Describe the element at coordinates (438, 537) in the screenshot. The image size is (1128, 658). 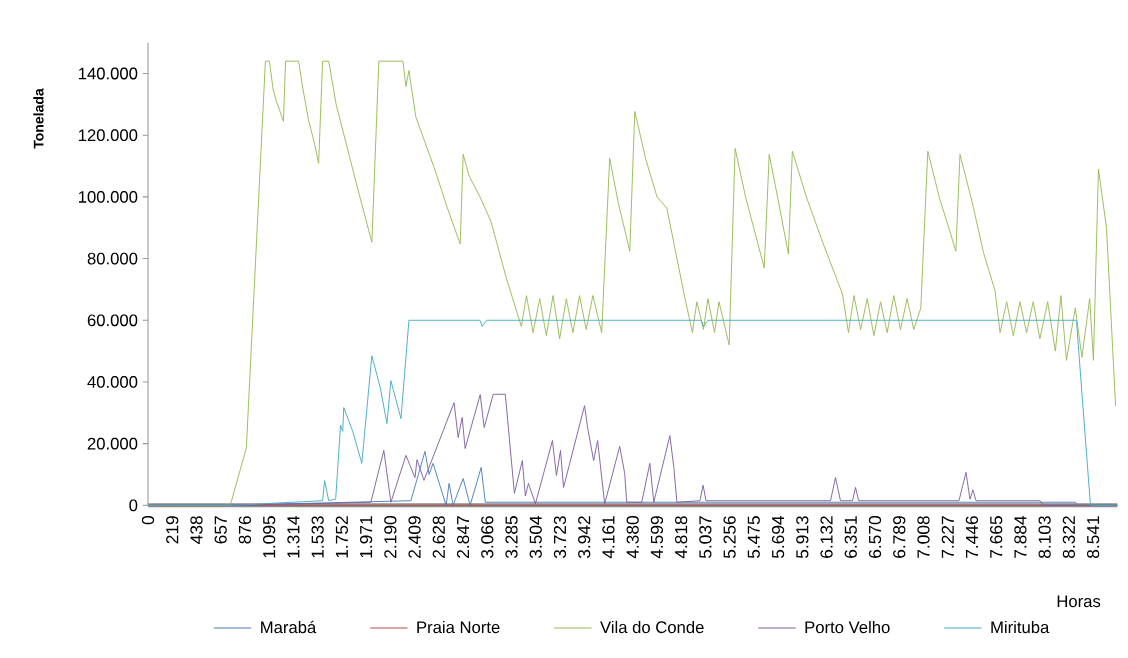
I see `x-tick-label: 2.628` at that location.